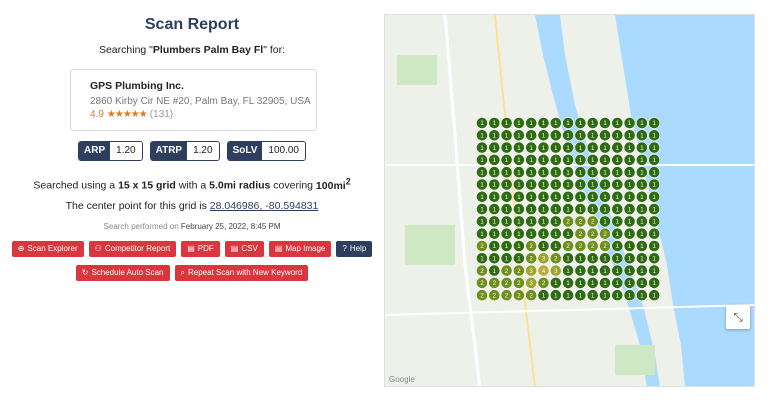 The width and height of the screenshot is (768, 412). I want to click on fullscreen-toggle-icon: ⤡, so click(738, 317).